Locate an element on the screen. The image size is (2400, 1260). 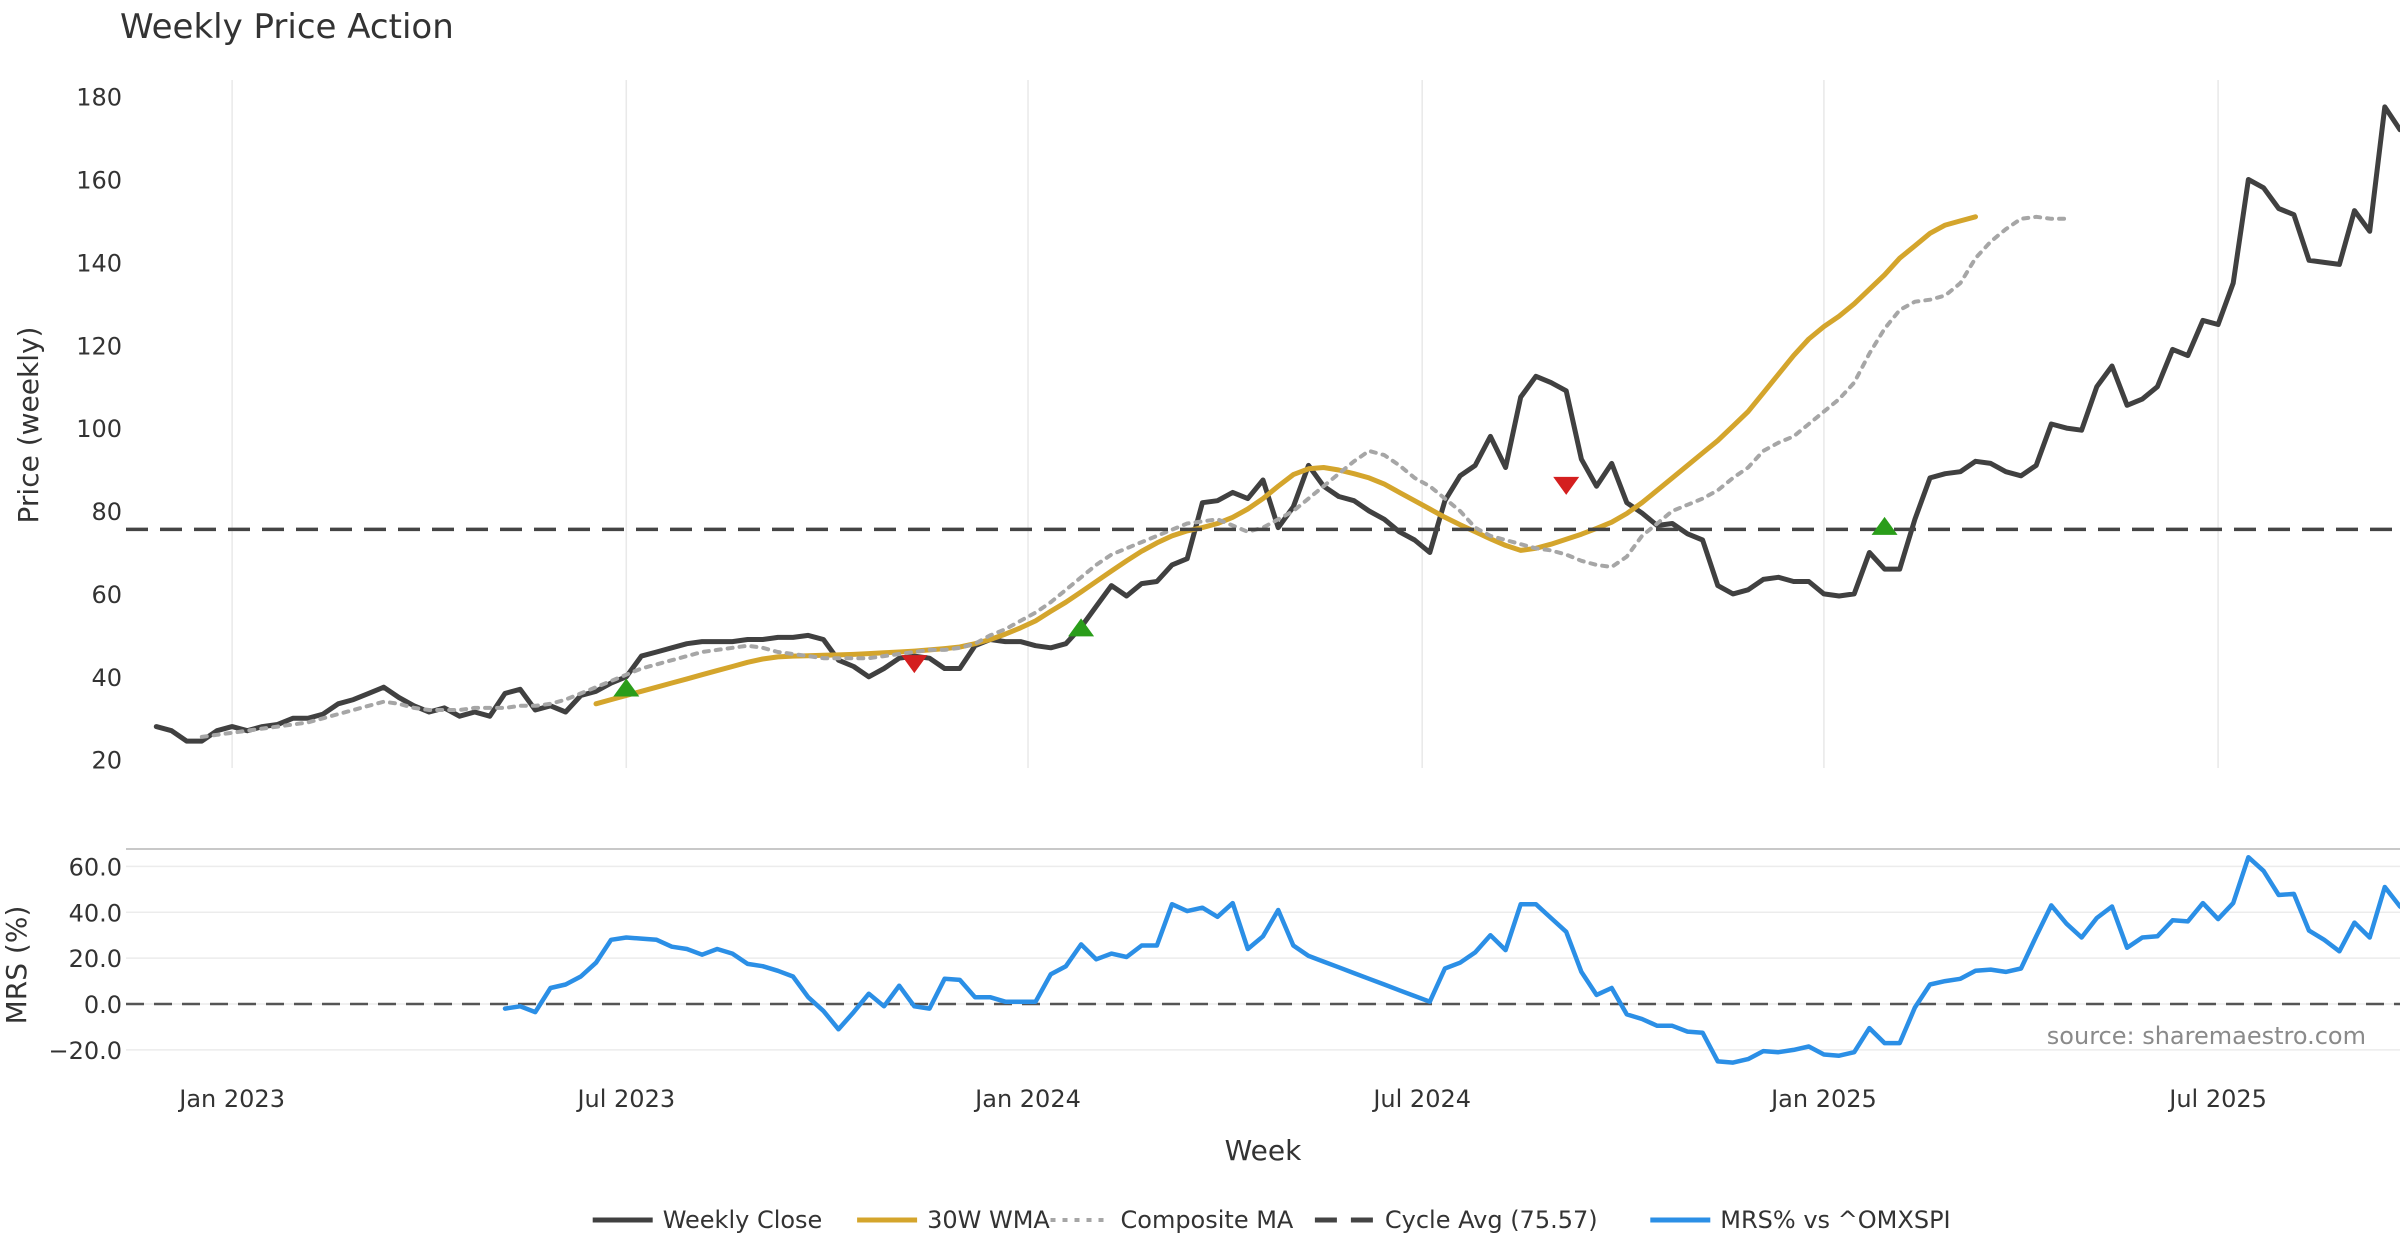
legend-item-mrs-vs-omxspi: MRS% vs ^OMXSPI is located at coordinates (1800, 1220).